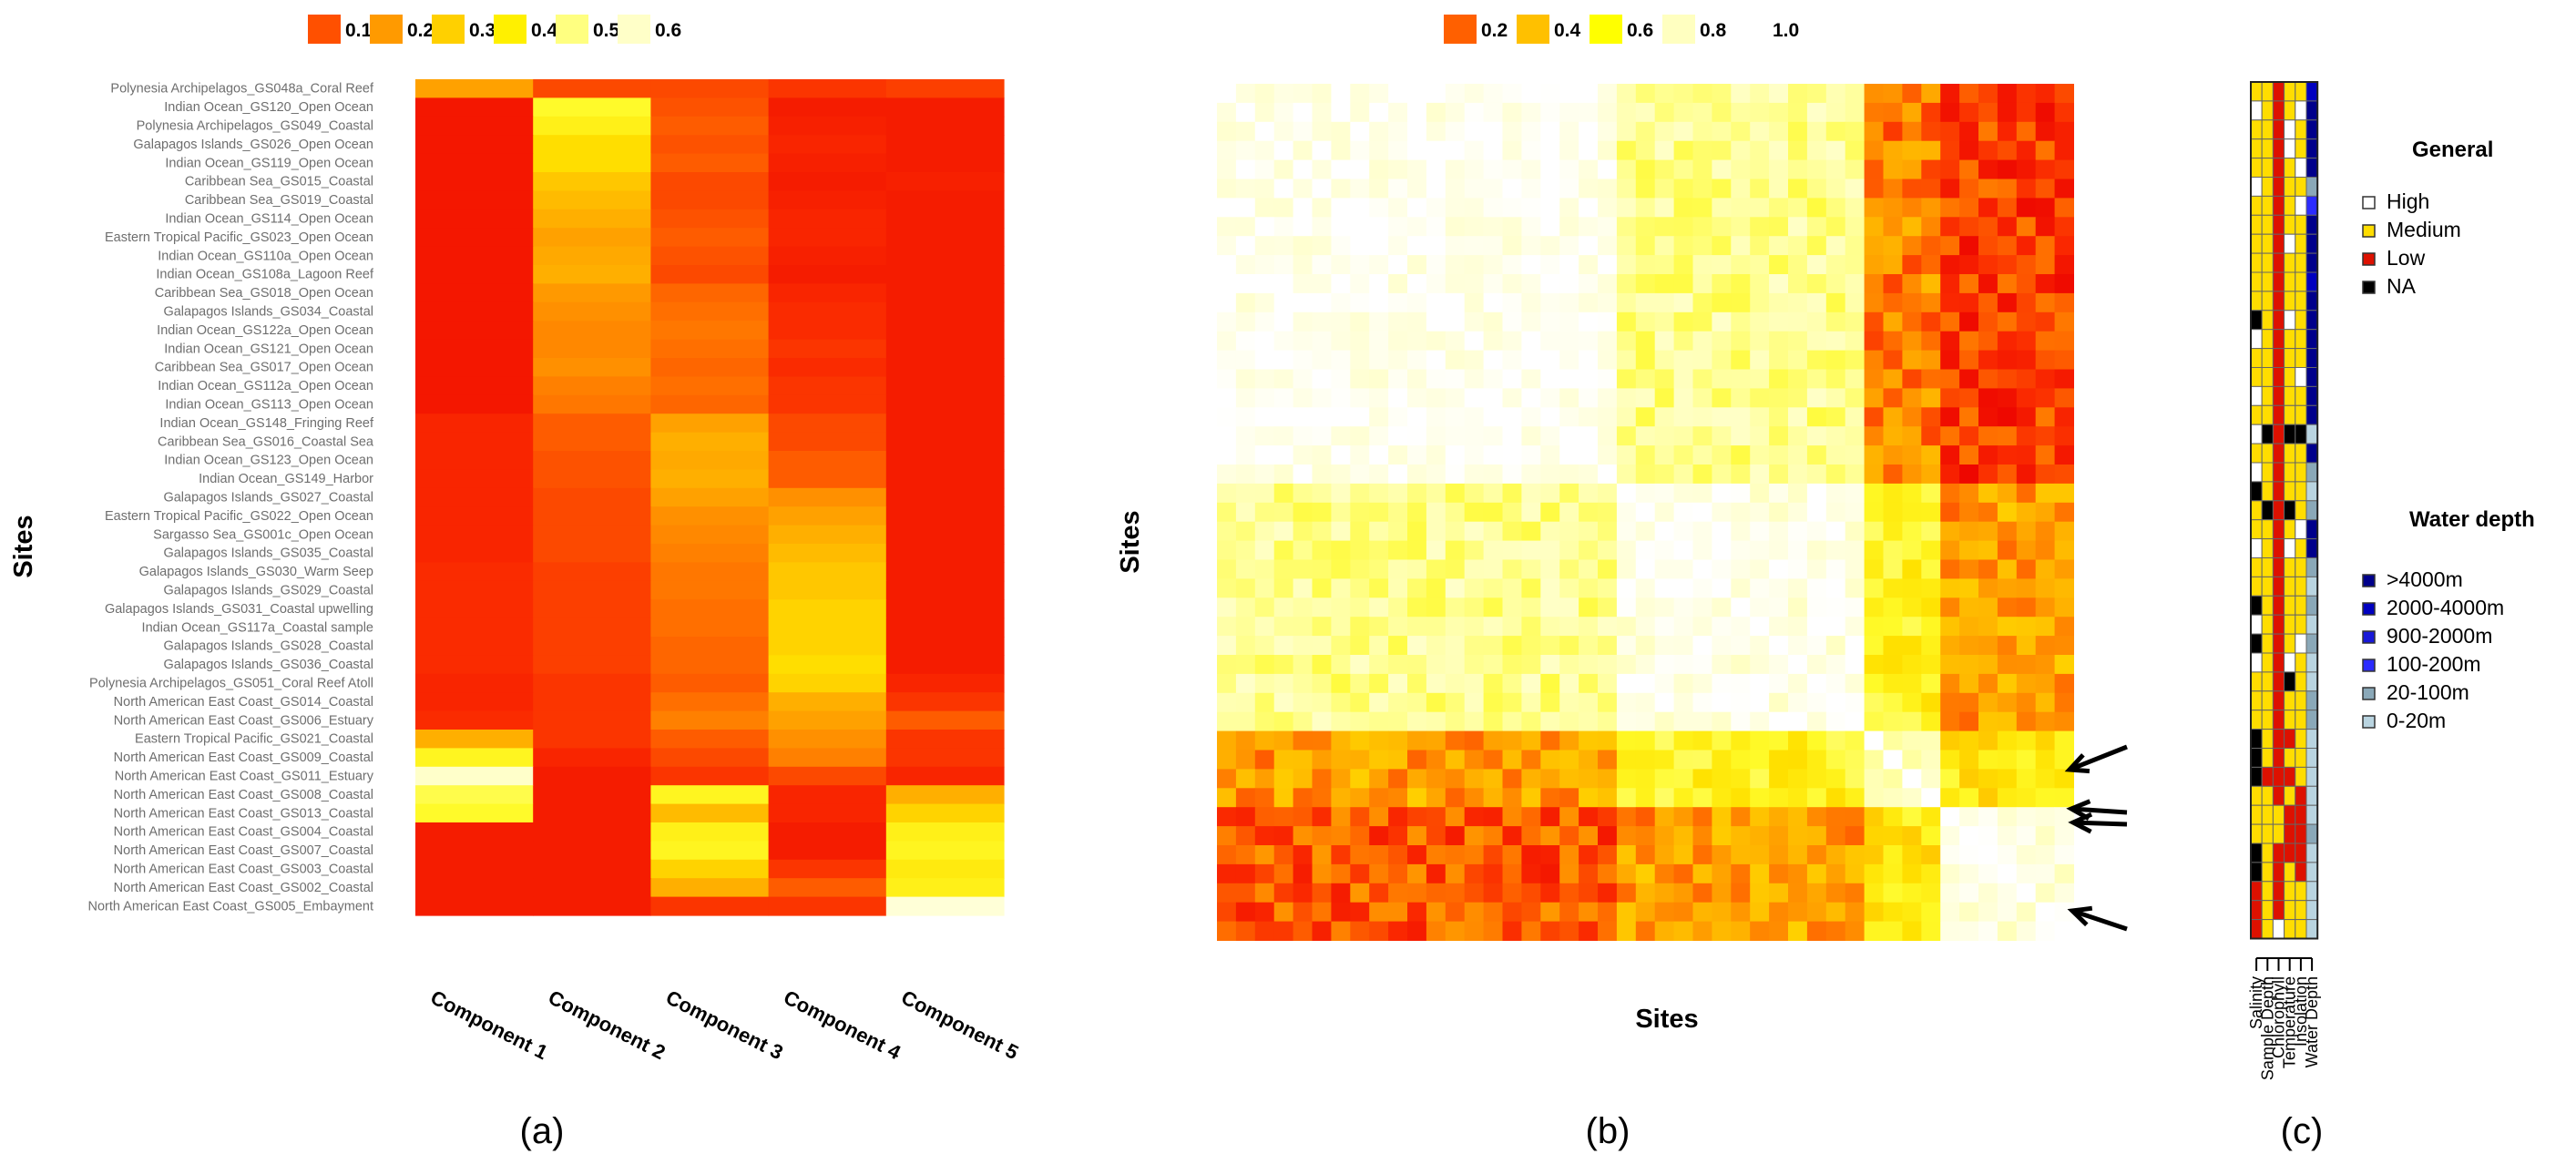  I want to click on panel-c-label: (c), so click(2303, 1131).